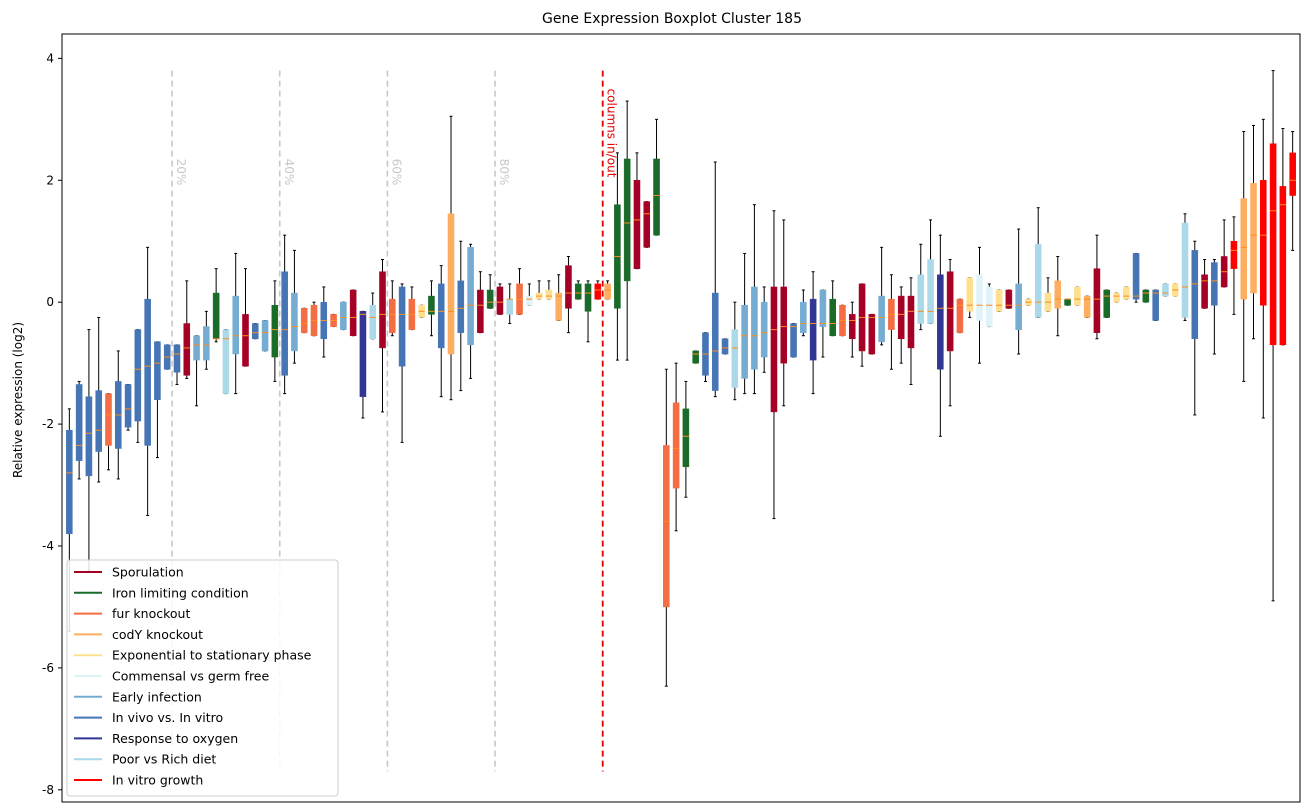 The height and width of the screenshot is (812, 1309). I want to click on split-label: columns in/out, so click(612, 133).